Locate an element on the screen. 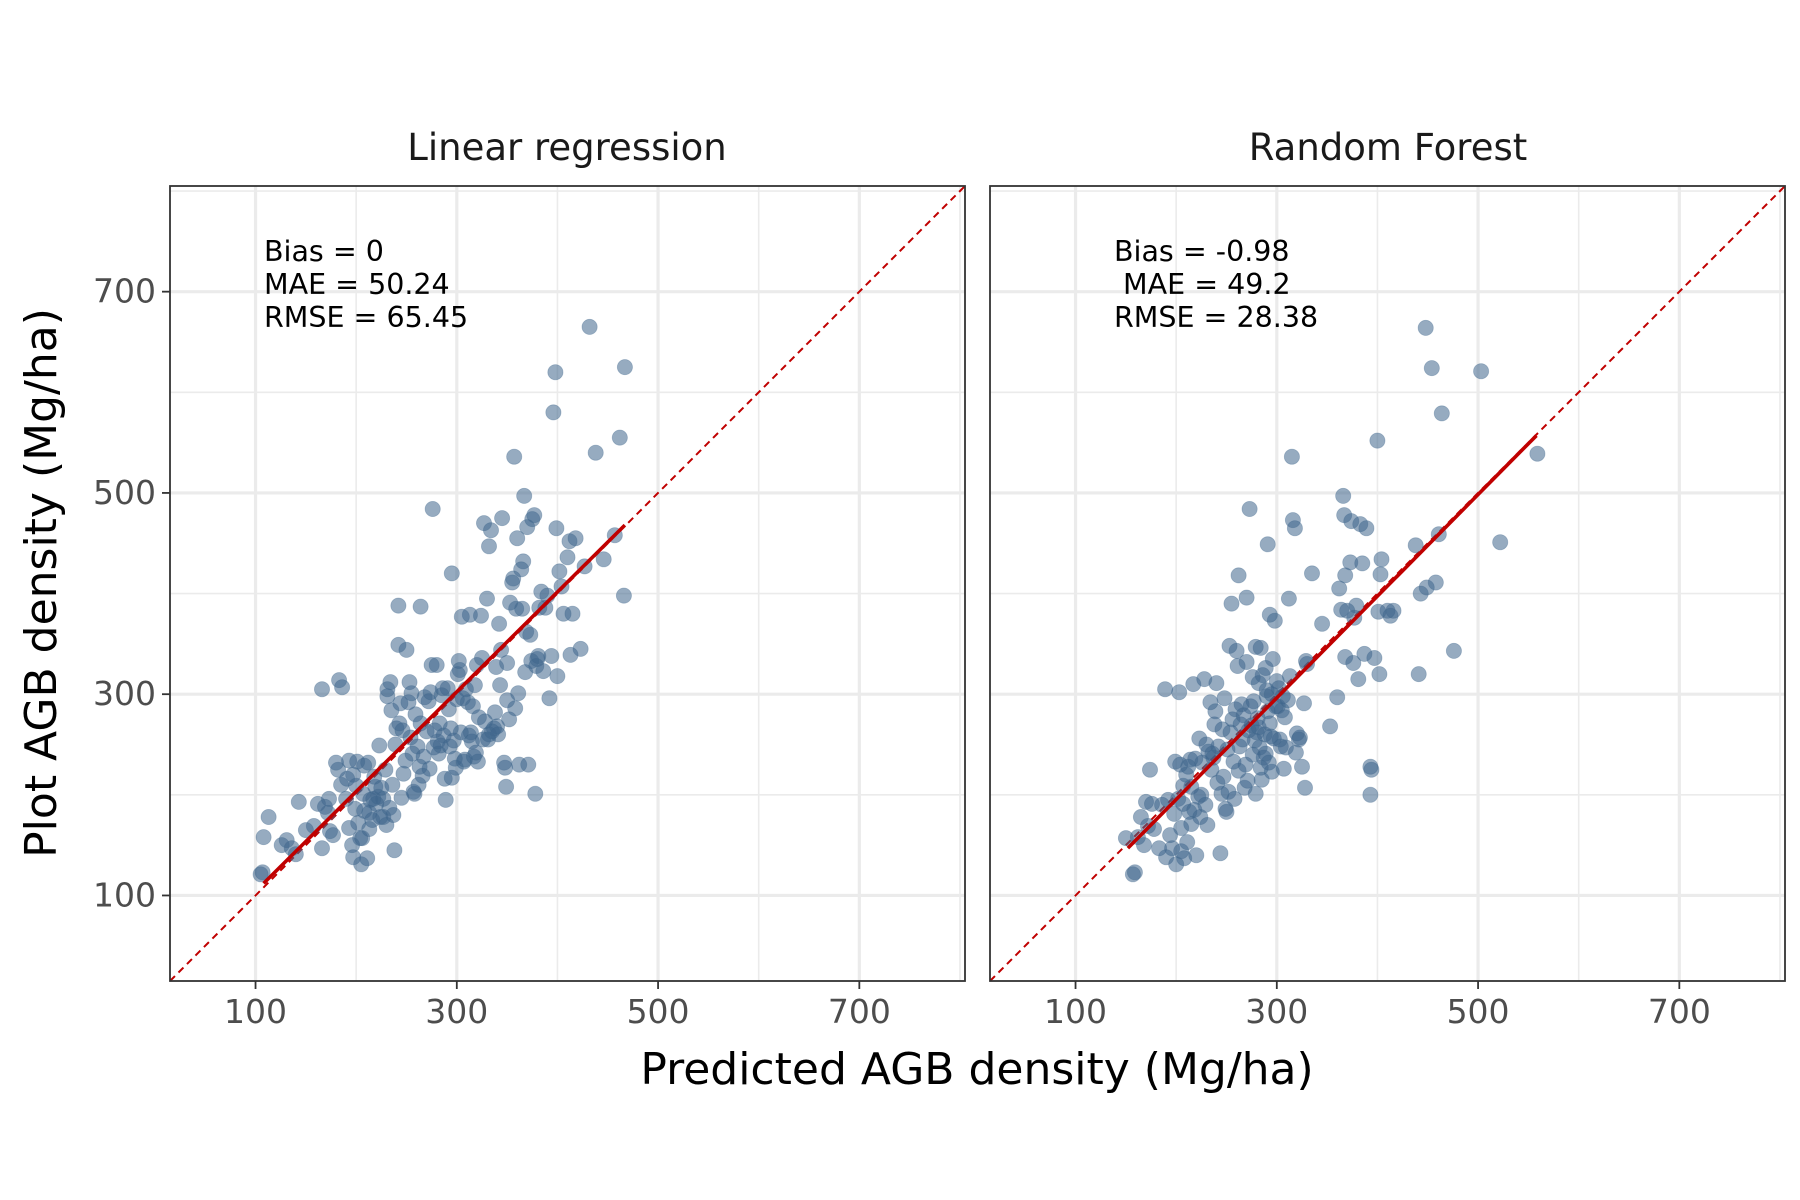 This screenshot has width=1800, height=1200. fit-line is located at coordinates (444, 704).